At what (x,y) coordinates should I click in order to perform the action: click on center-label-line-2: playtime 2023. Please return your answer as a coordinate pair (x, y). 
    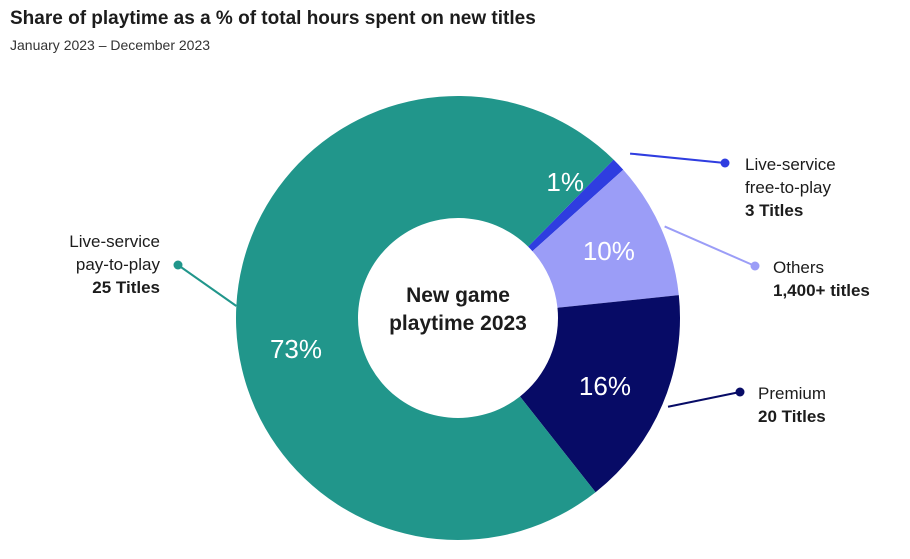
    Looking at the image, I should click on (458, 323).